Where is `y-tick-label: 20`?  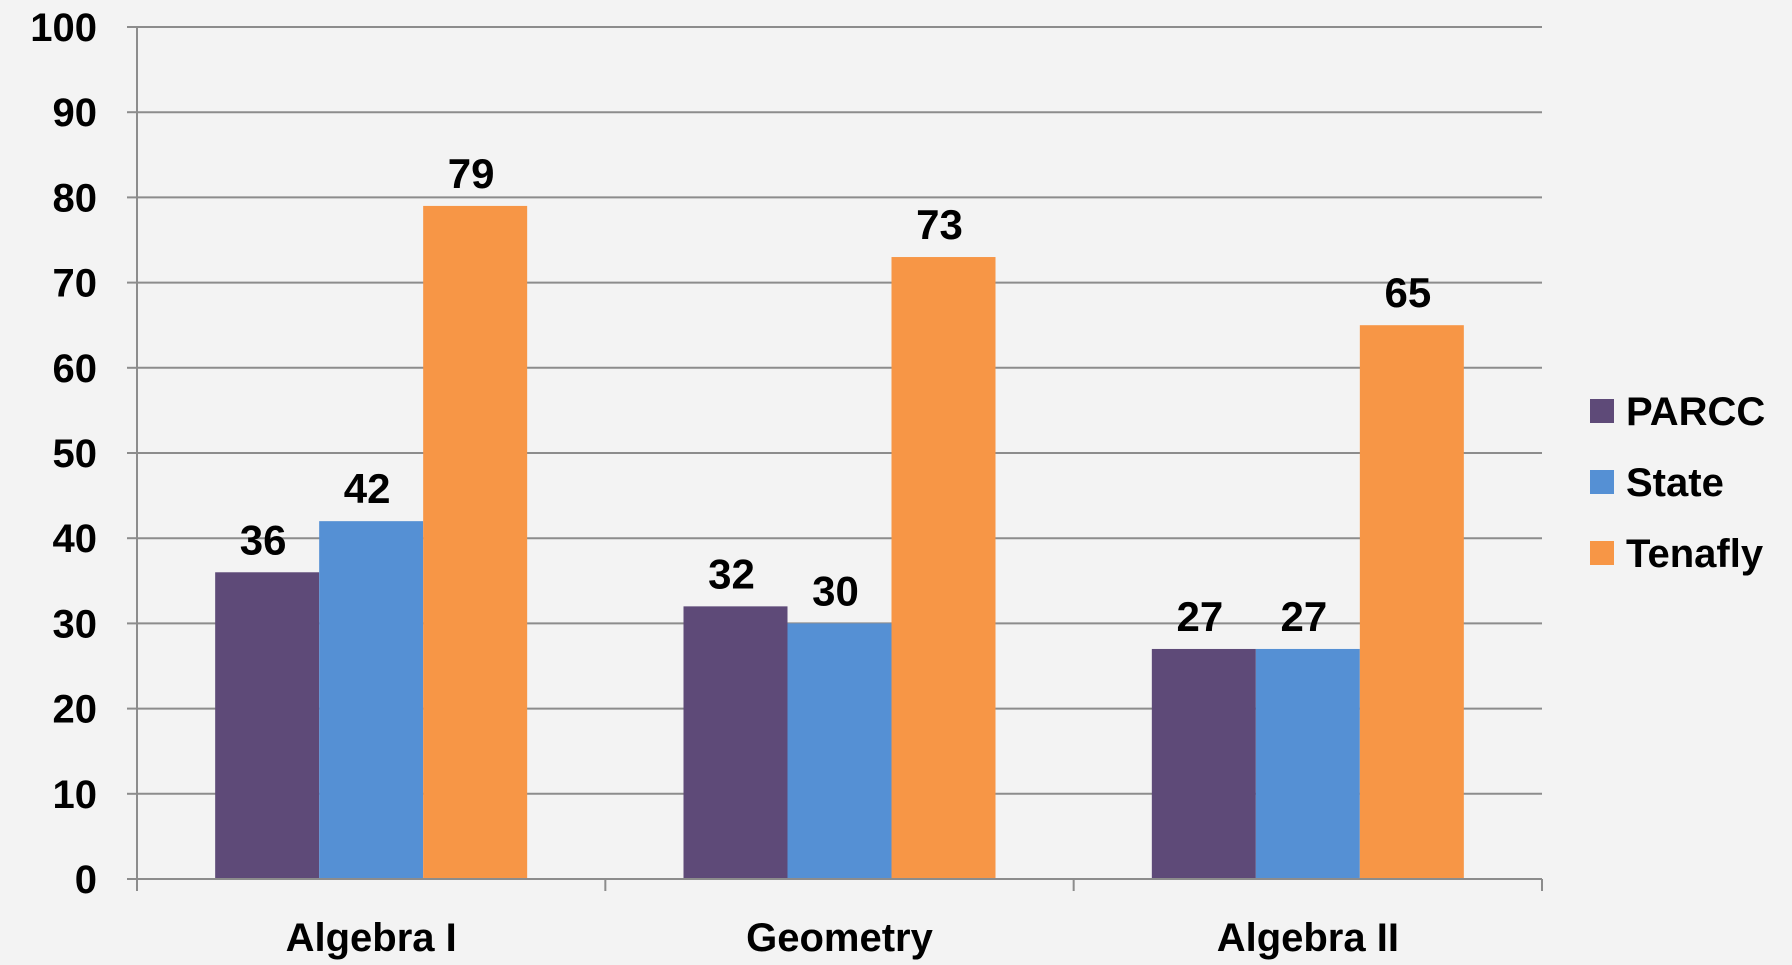 y-tick-label: 20 is located at coordinates (75, 710).